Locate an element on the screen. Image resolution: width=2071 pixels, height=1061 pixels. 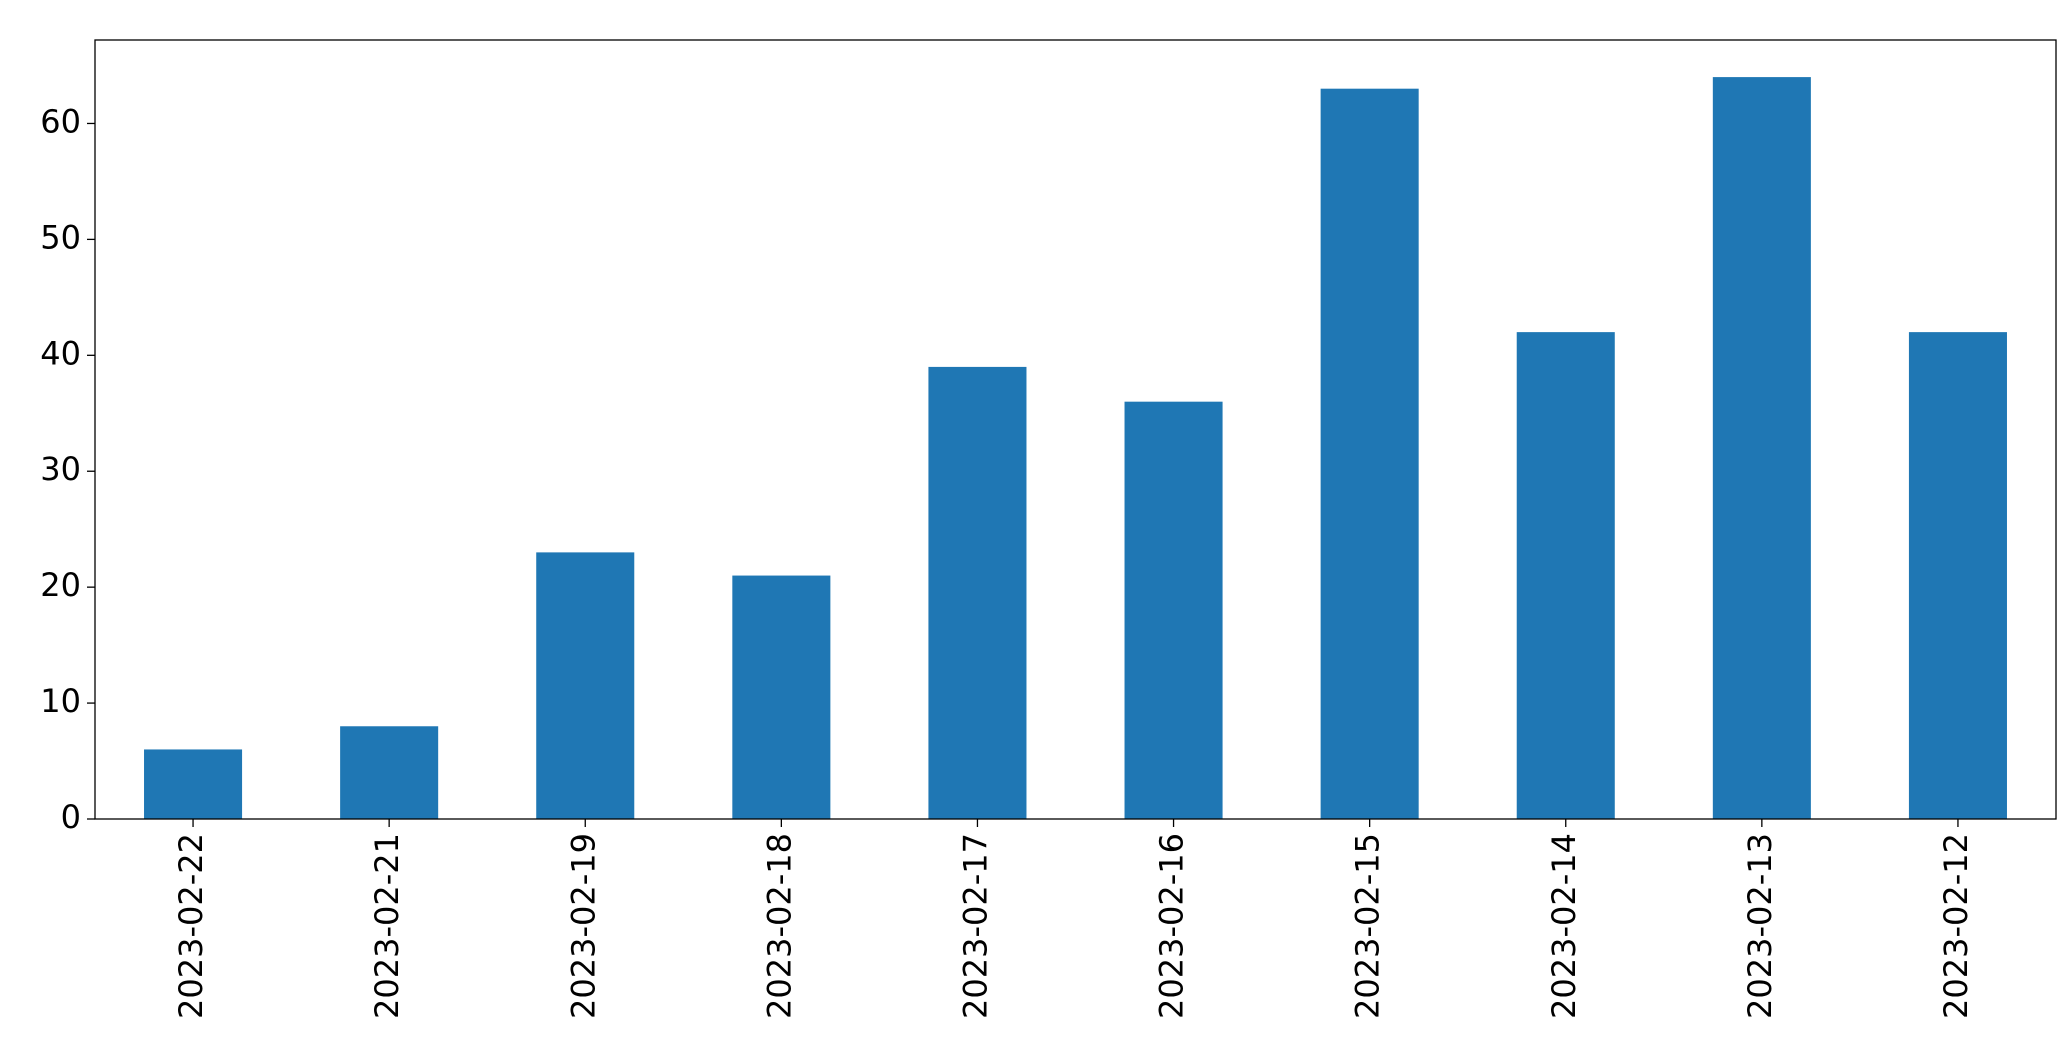
y-tick-label: 40 is located at coordinates (60, 353).